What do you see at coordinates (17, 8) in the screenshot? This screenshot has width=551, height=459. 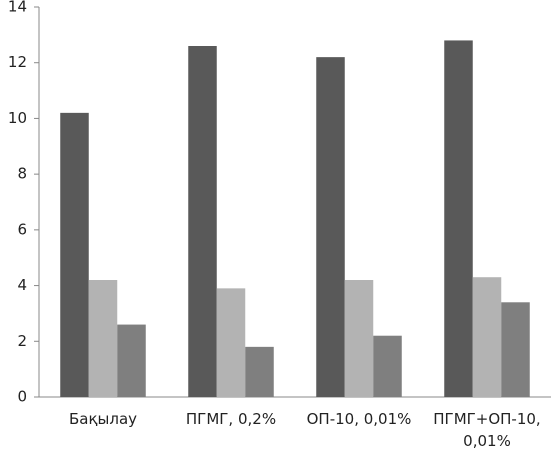 I see `y-tick-label: 14` at bounding box center [17, 8].